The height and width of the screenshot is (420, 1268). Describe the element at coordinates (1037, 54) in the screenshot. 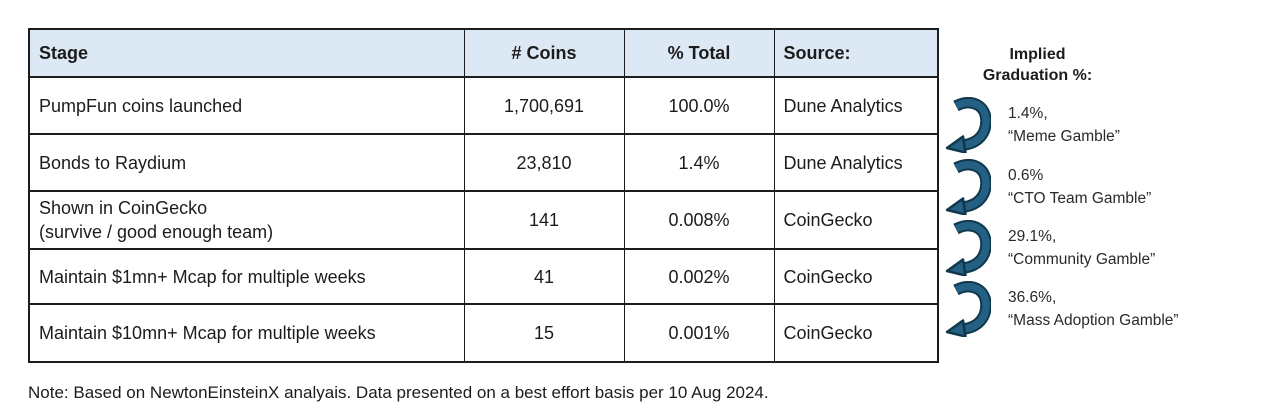

I see `implied-graduation-title-line1: Implied` at that location.